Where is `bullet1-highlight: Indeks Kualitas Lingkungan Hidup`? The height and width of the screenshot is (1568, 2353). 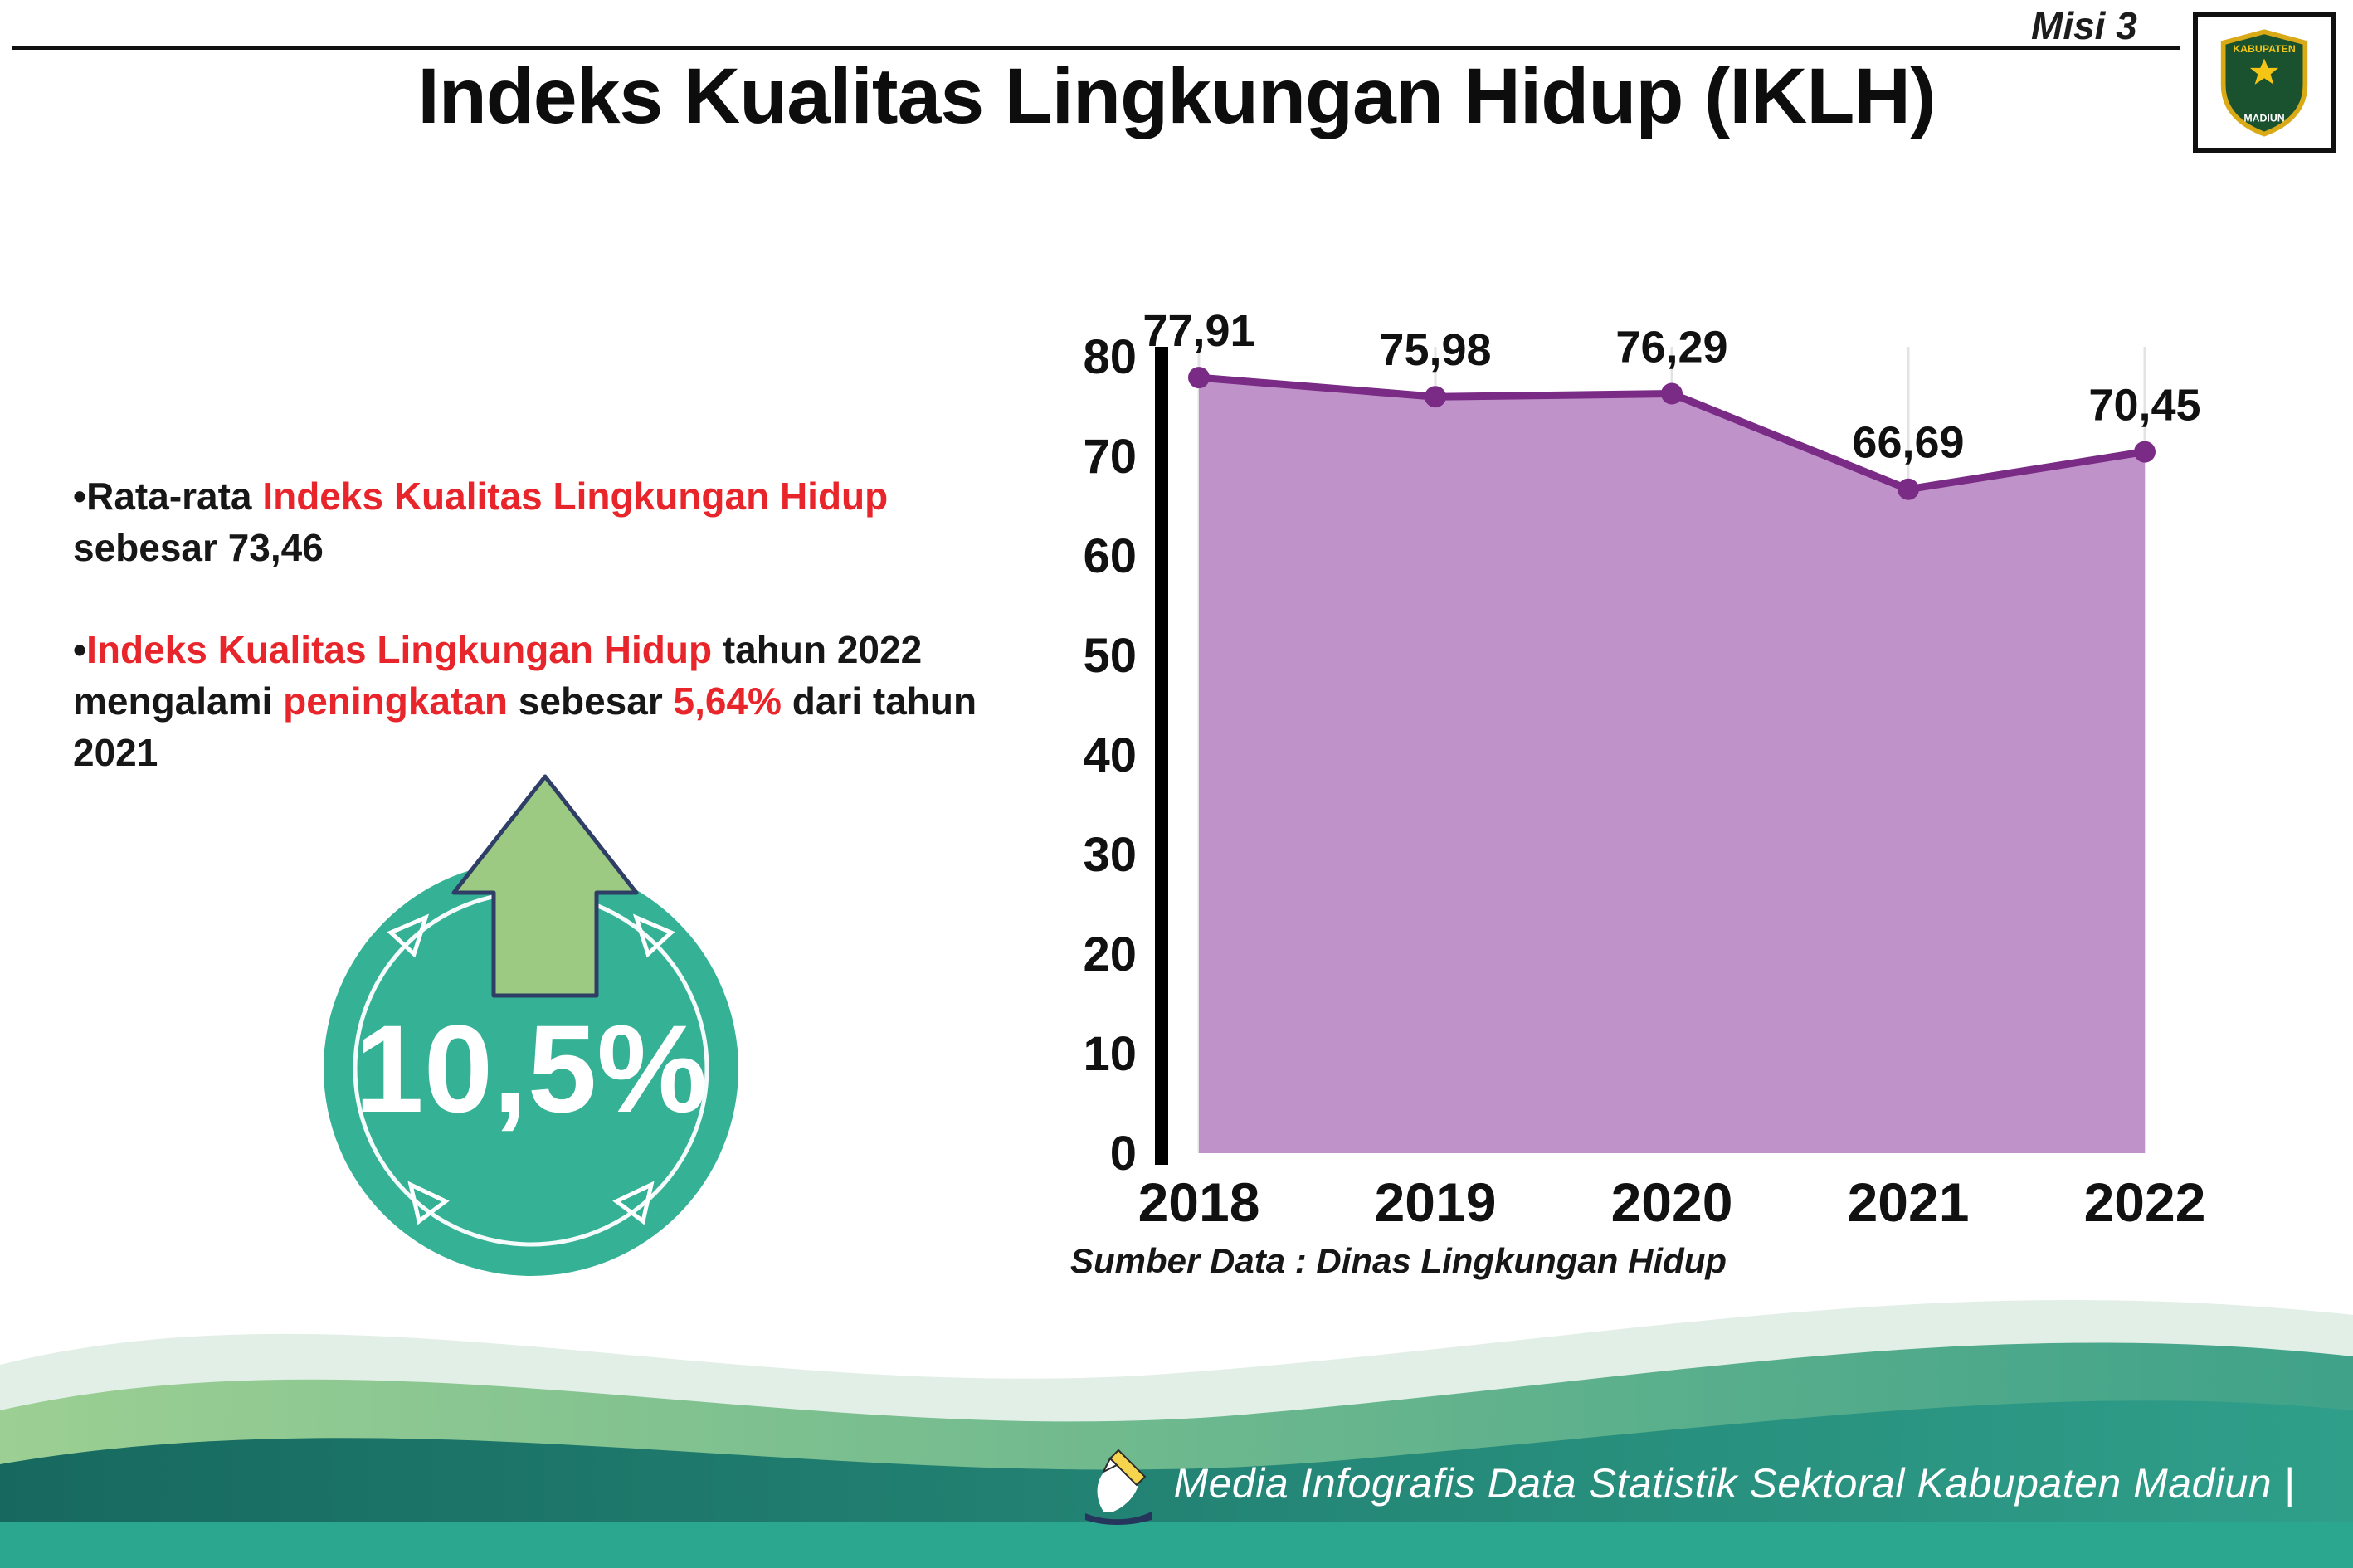
bullet1-highlight: Indeks Kualitas Lingkungan Hidup is located at coordinates (575, 496).